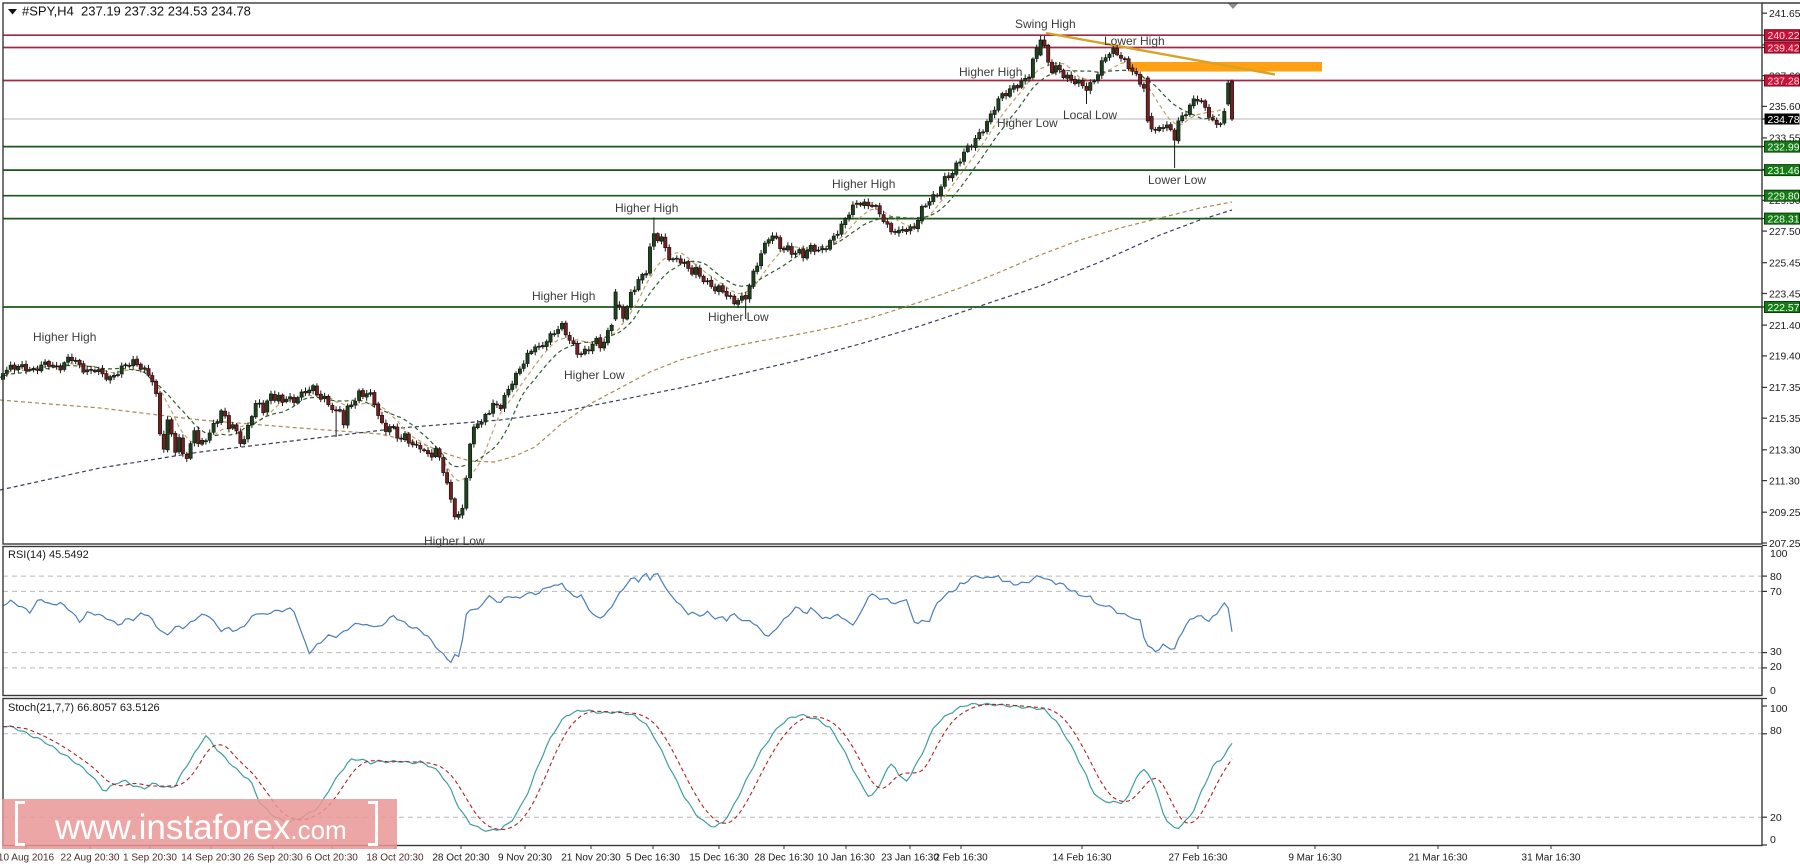 This screenshot has height=868, width=1800. Describe the element at coordinates (1784, 232) in the screenshot. I see `svg-text: 227.50` at that location.